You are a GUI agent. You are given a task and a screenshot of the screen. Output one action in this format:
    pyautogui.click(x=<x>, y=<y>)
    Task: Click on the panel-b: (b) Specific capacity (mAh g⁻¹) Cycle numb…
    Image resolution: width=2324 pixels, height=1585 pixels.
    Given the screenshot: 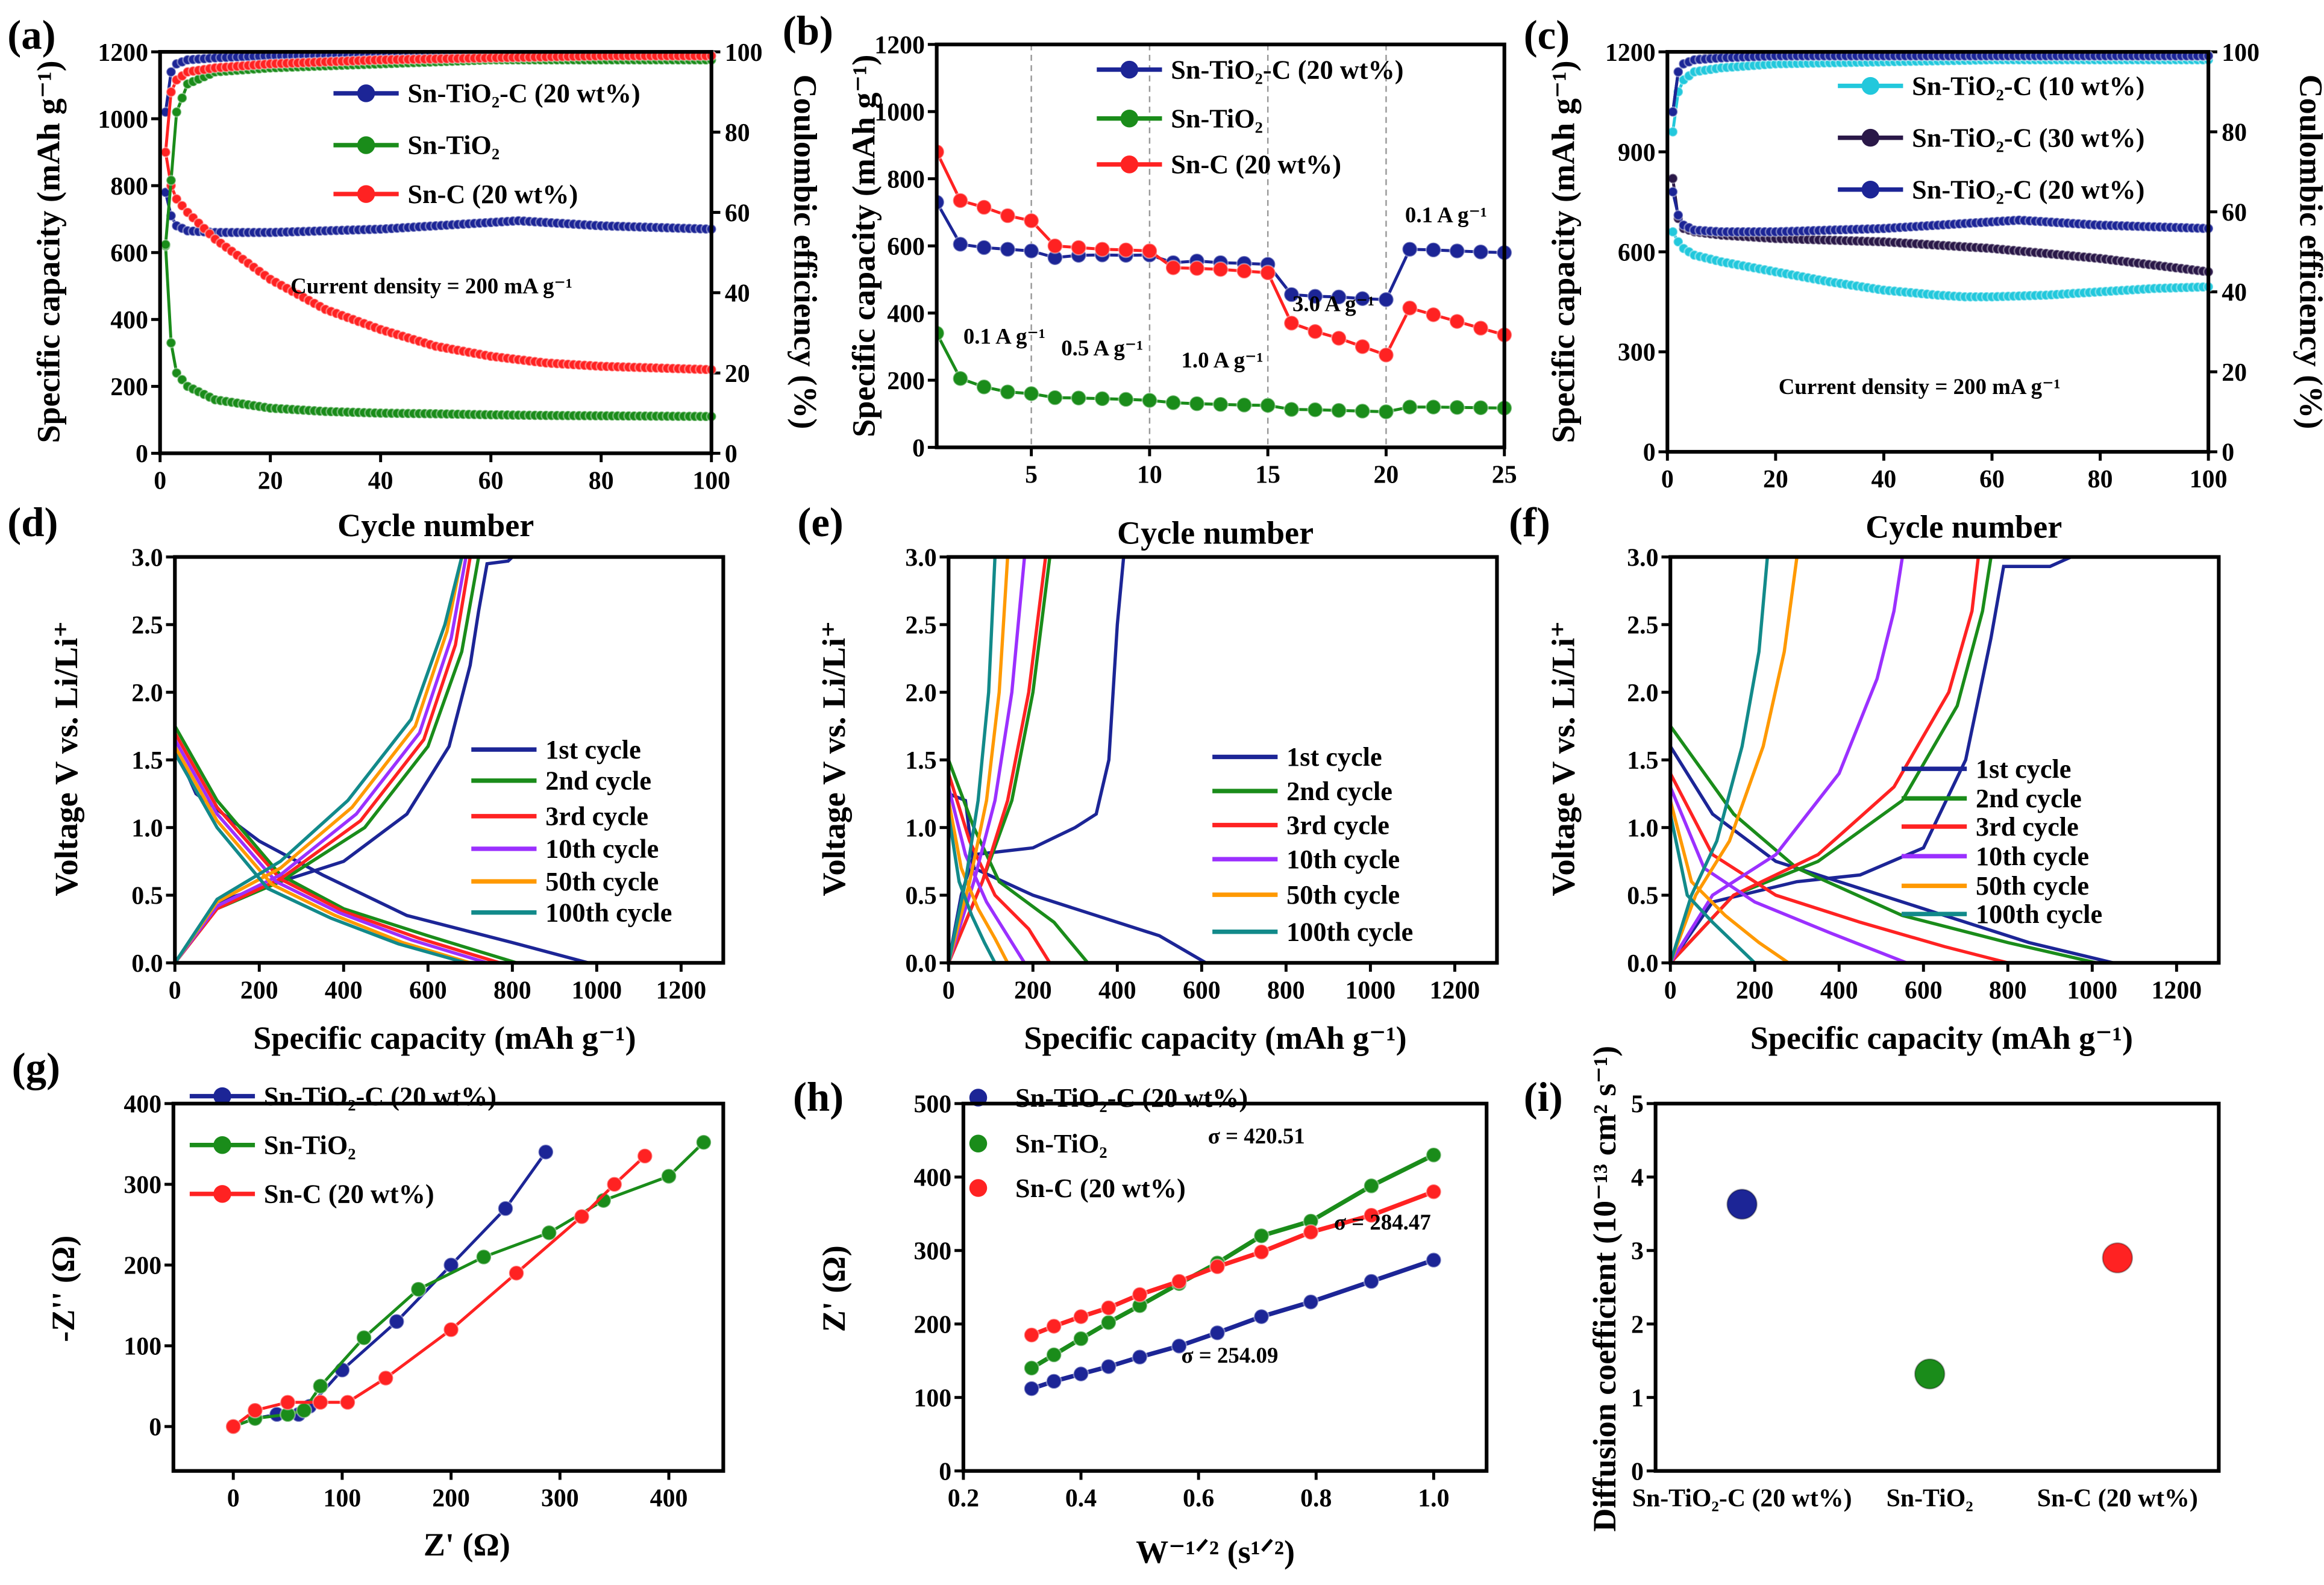 What is the action you would take?
    pyautogui.click(x=1150, y=279)
    